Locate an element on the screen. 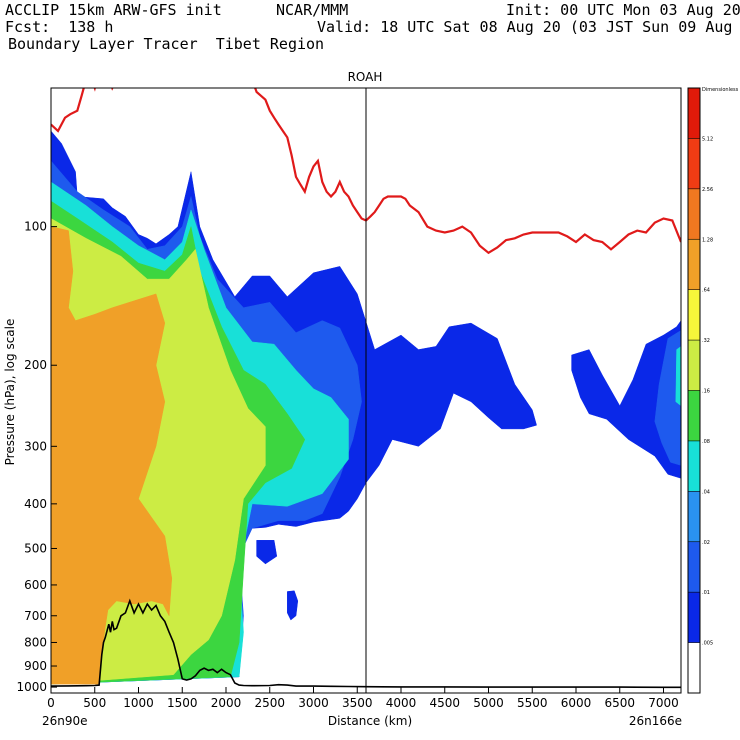 Image resolution: width=740 pixels, height=740 pixels. y-tick-label-600: 600 is located at coordinates (35, 585).